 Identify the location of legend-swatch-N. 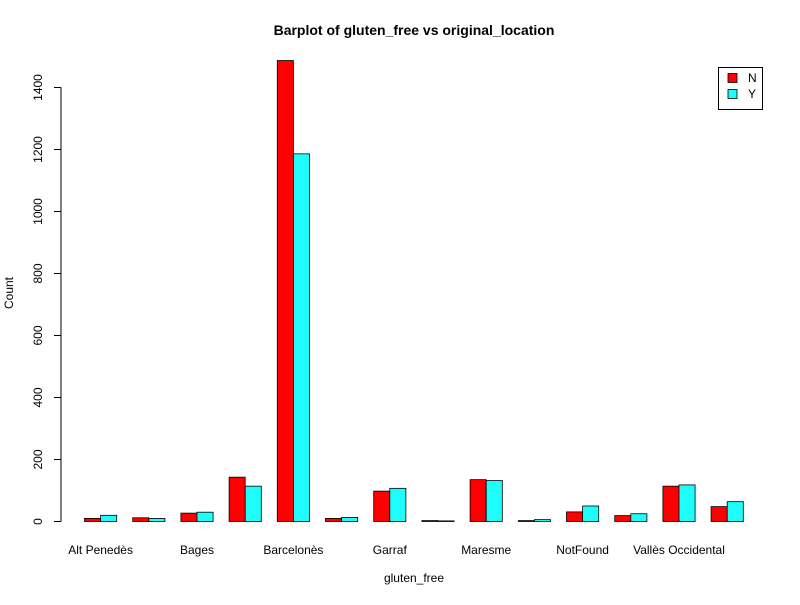
(732, 78).